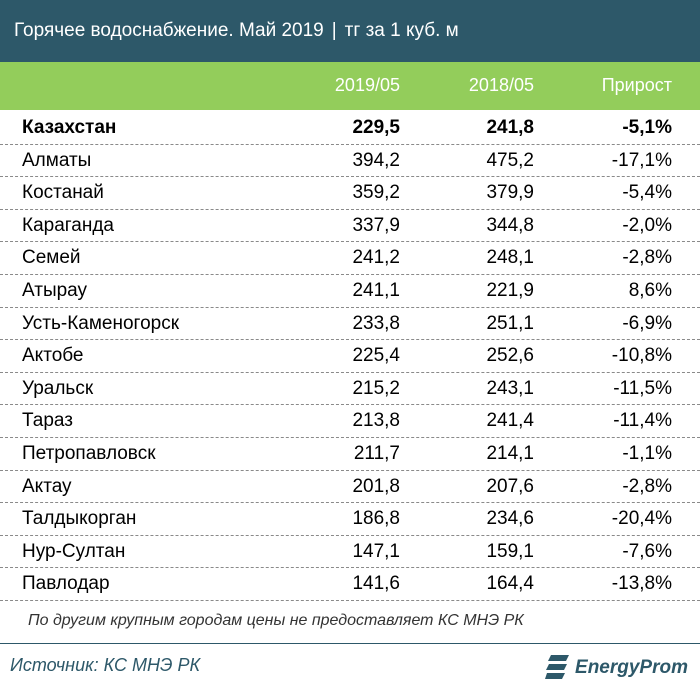  I want to click on row-value-2018: 207,6, so click(510, 486).